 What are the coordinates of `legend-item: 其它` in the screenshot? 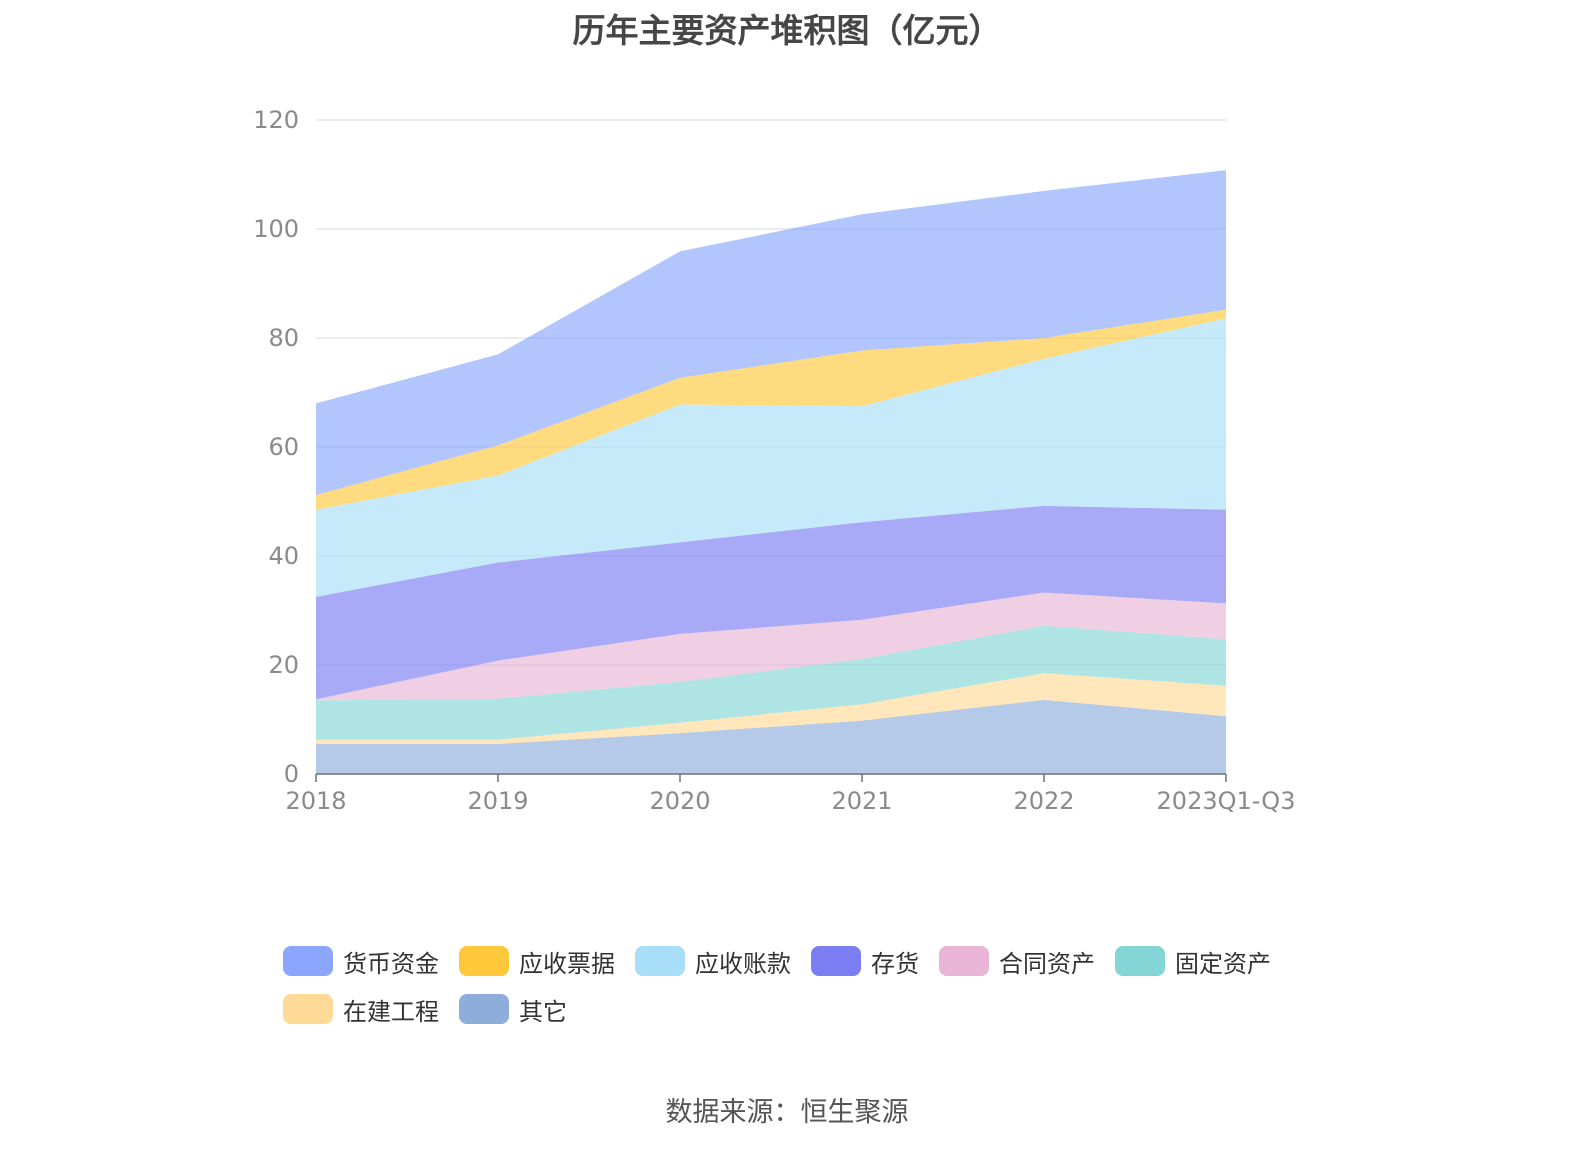 It's located at (513, 1009).